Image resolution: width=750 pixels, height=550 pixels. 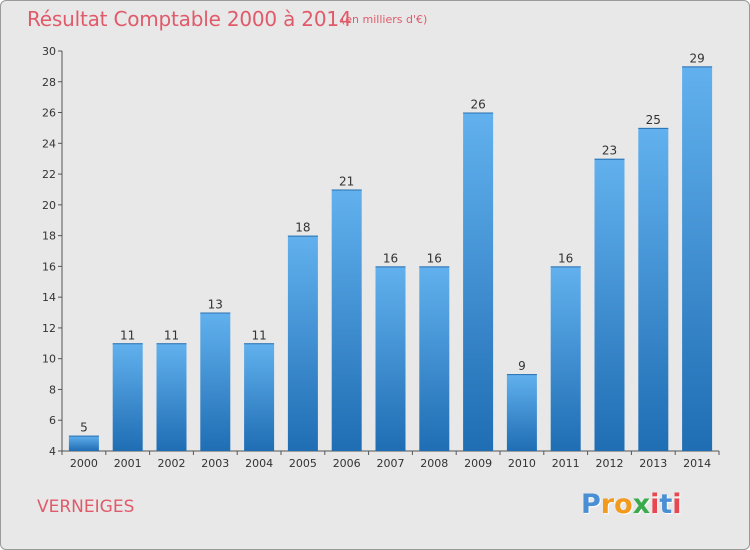 I want to click on y-tick-label: 8, so click(x=52, y=389).